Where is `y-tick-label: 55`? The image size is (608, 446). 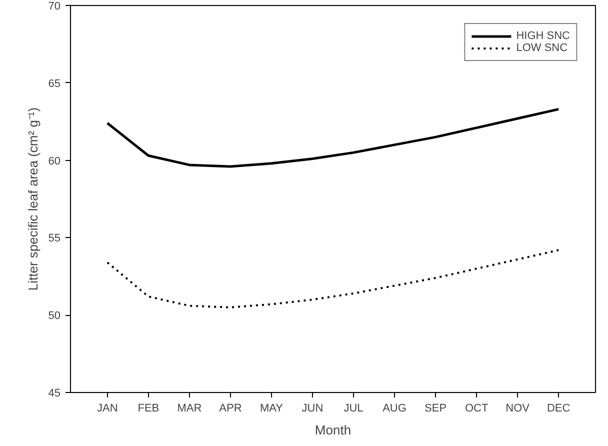
y-tick-label: 55 is located at coordinates (54, 238).